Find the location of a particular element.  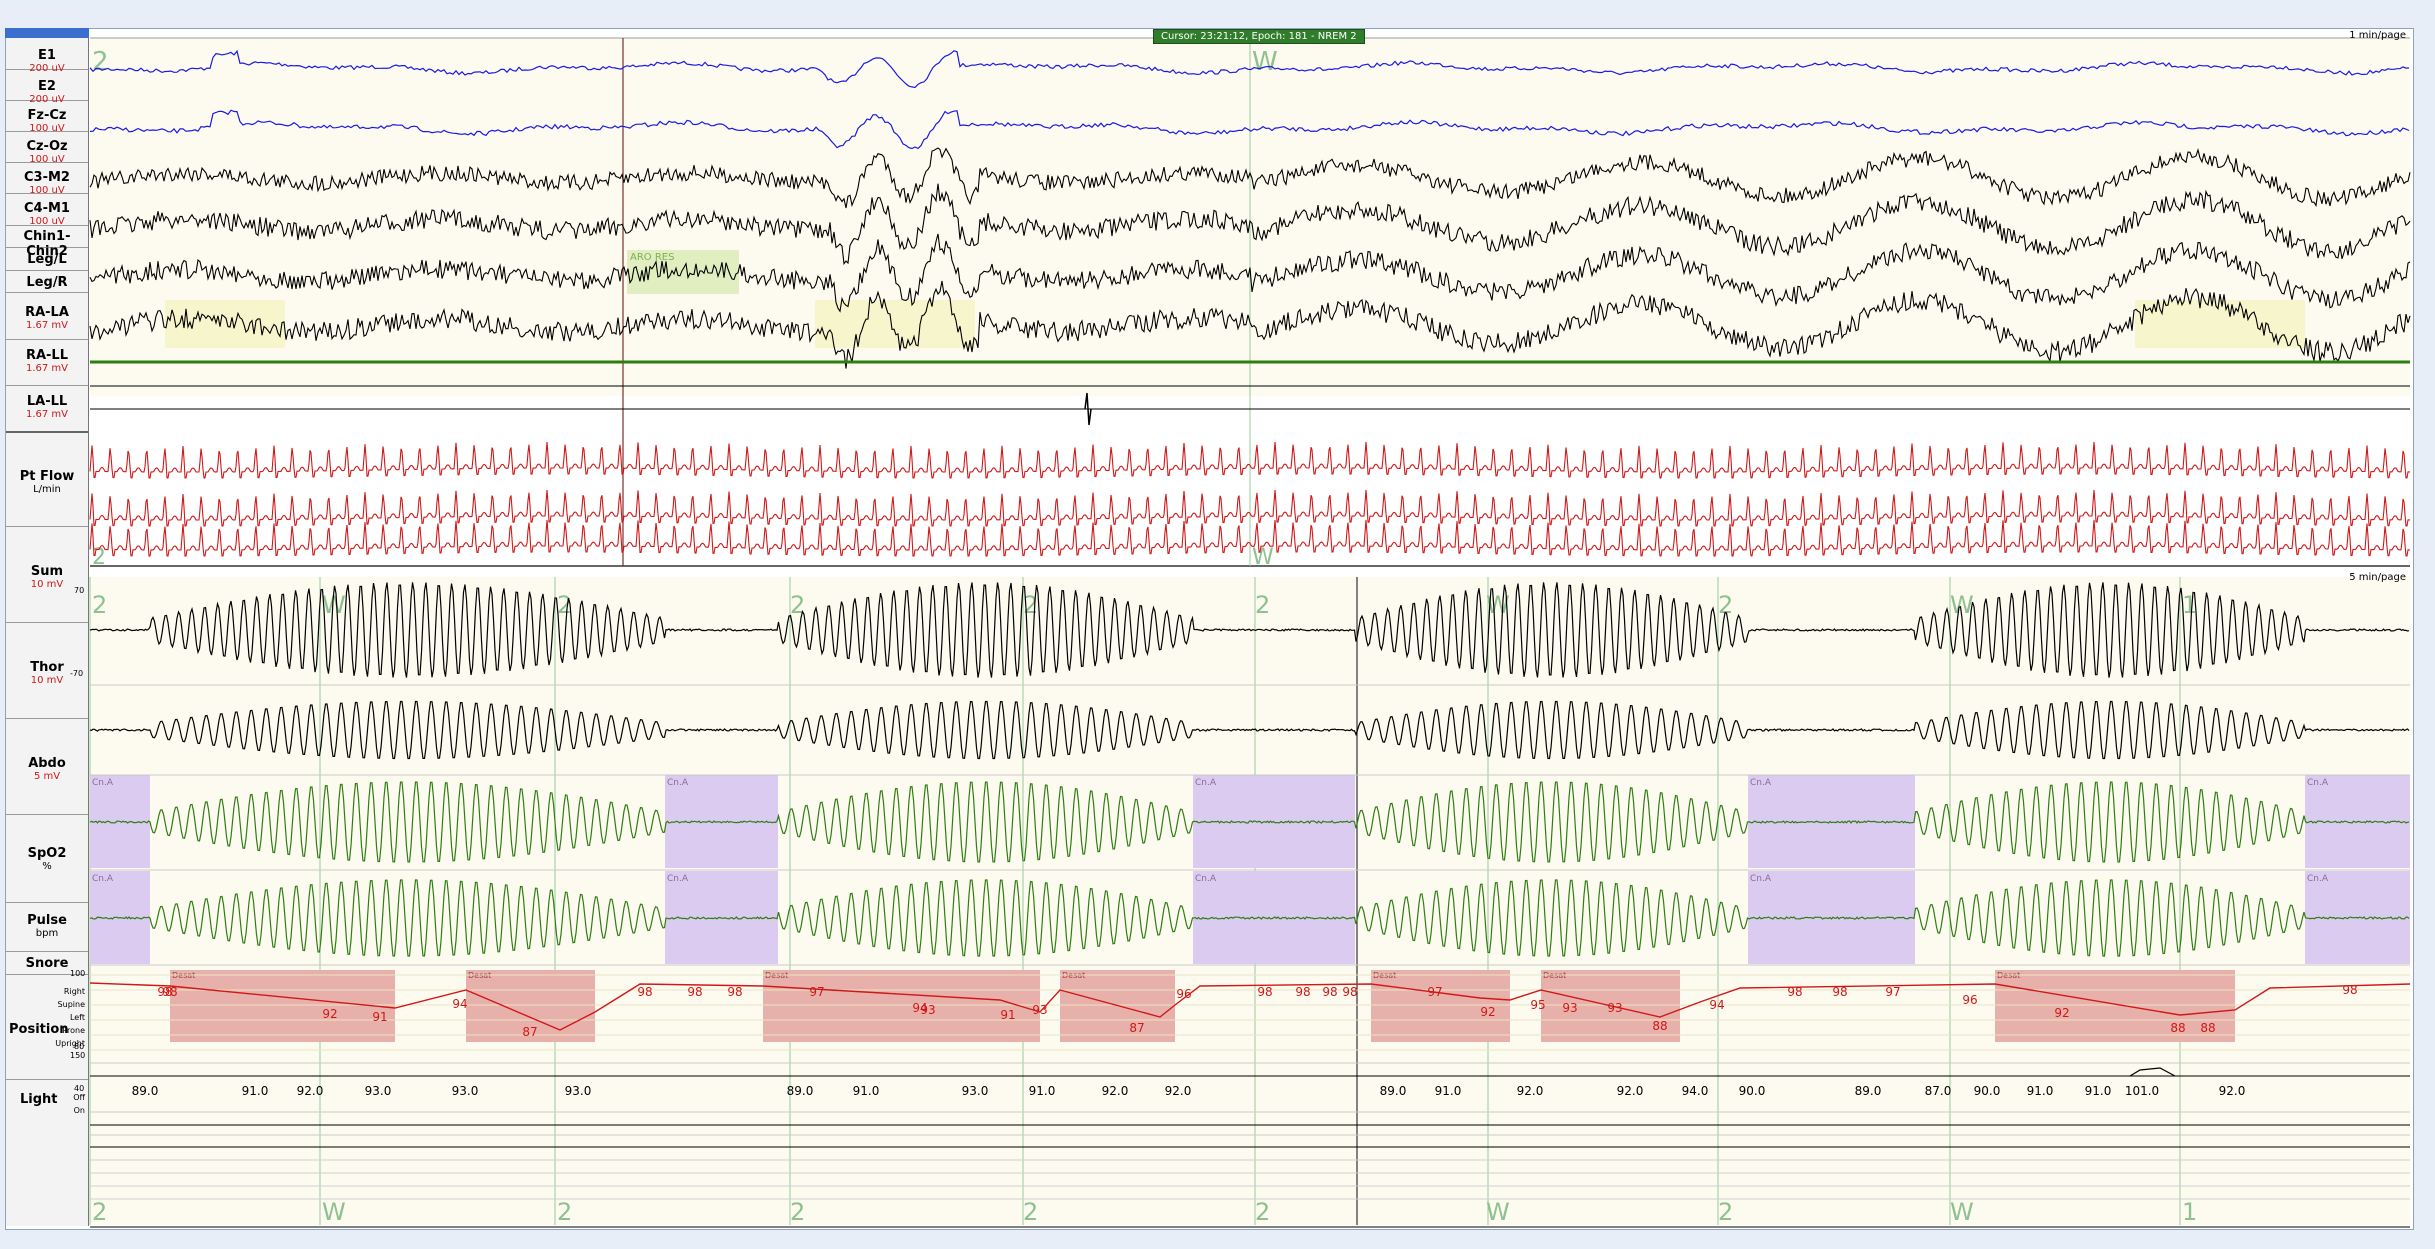

trace-c3-m2 is located at coordinates (1250, 273).